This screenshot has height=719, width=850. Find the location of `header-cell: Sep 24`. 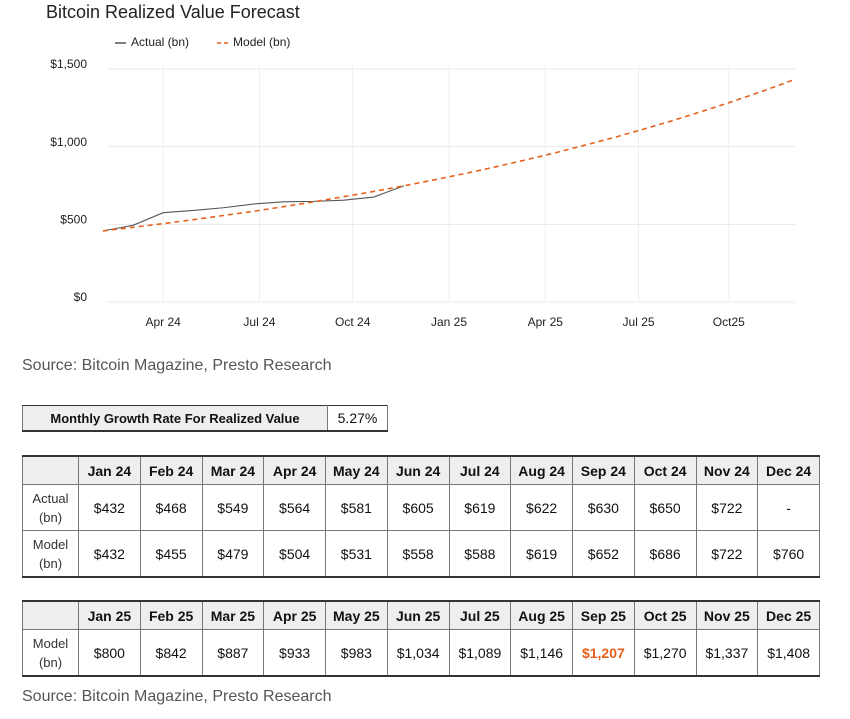

header-cell: Sep 24 is located at coordinates (603, 470).